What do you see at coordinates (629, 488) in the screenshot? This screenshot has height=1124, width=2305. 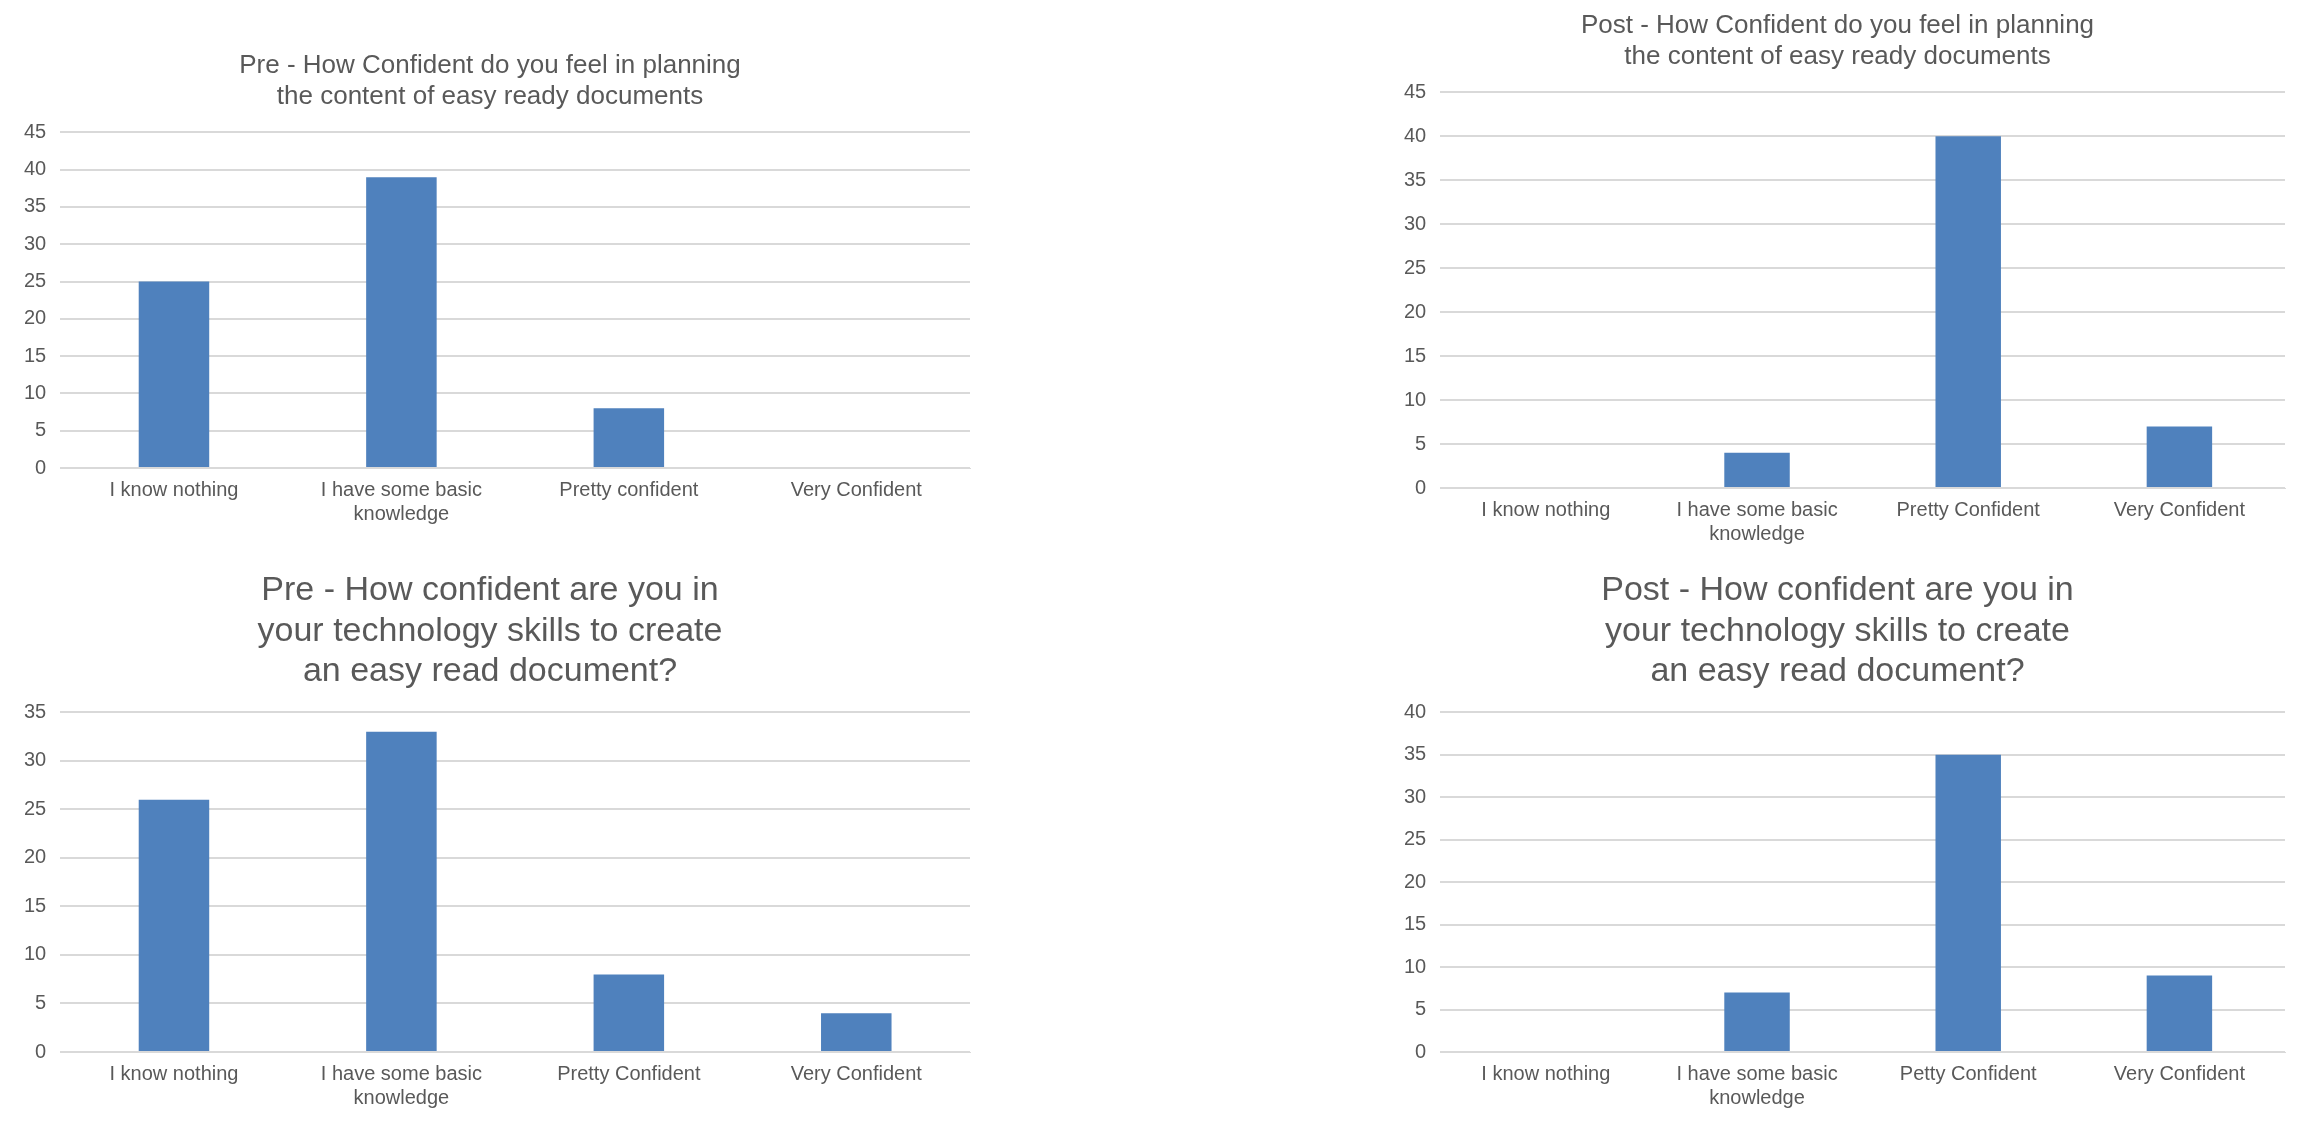 I see `x-tick-label: Pretty confident` at bounding box center [629, 488].